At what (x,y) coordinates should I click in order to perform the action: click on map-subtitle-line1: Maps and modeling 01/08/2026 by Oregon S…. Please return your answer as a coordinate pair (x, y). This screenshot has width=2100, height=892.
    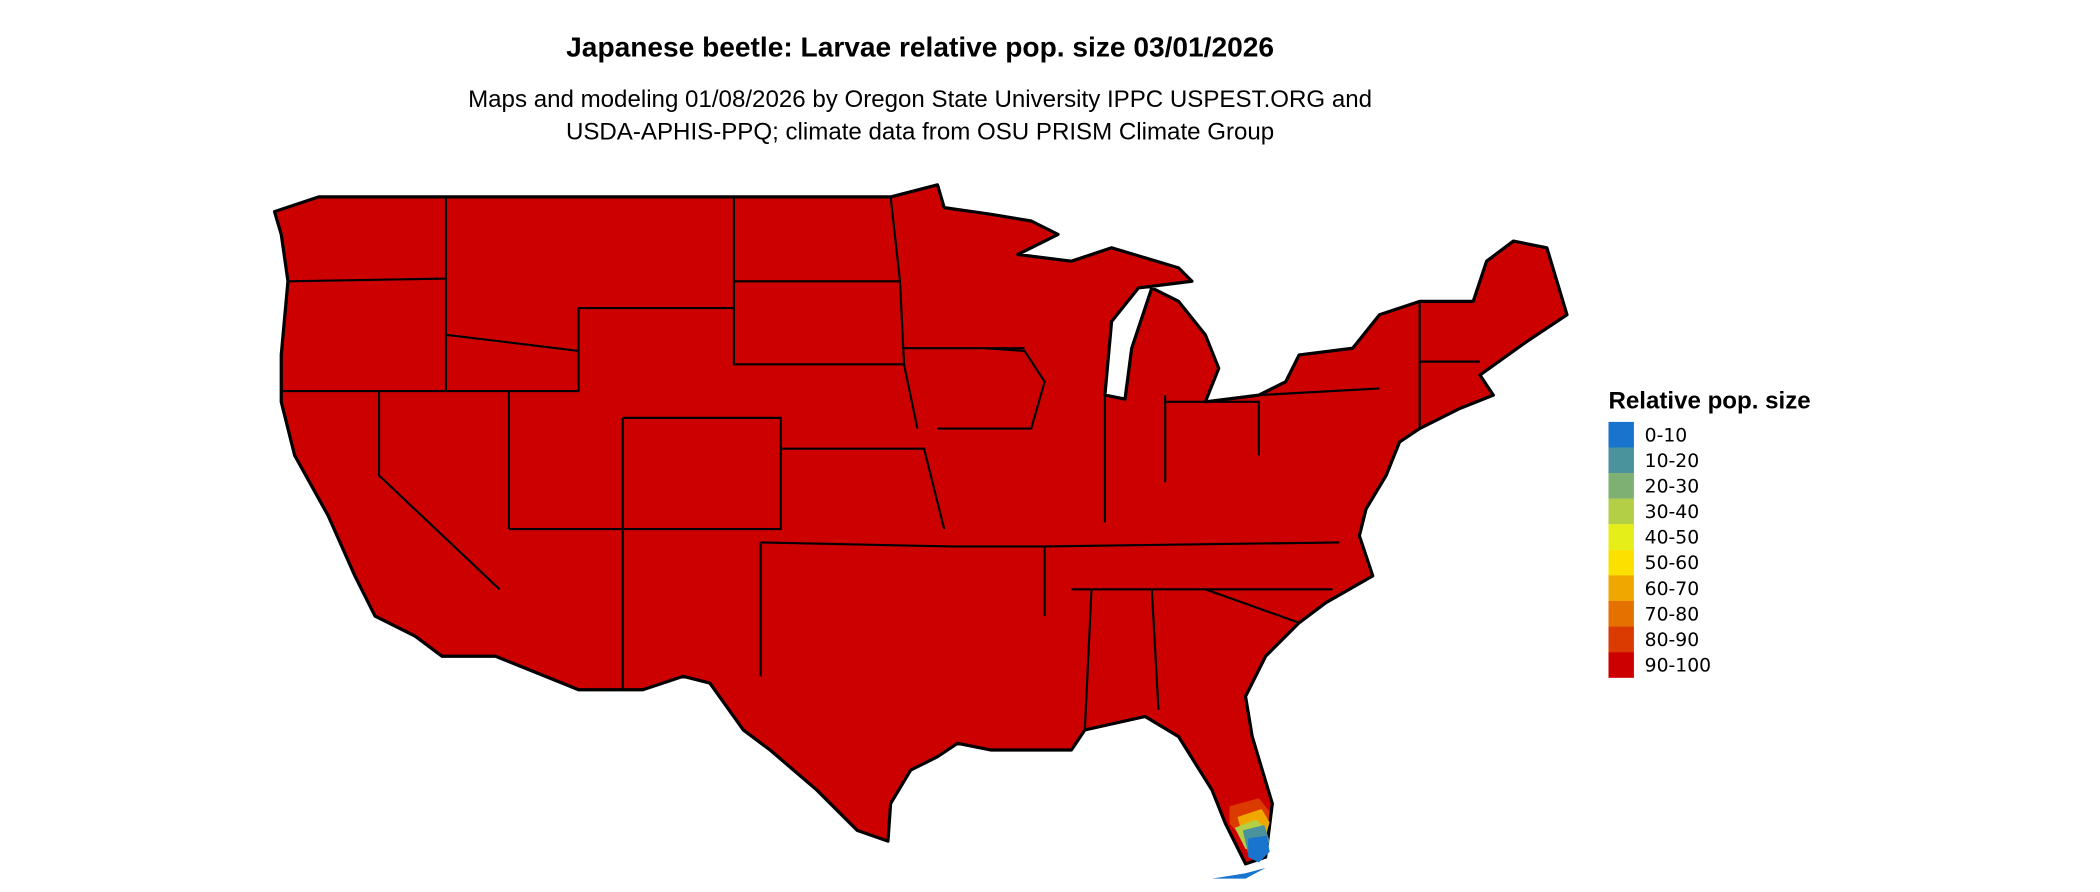
    Looking at the image, I should click on (920, 99).